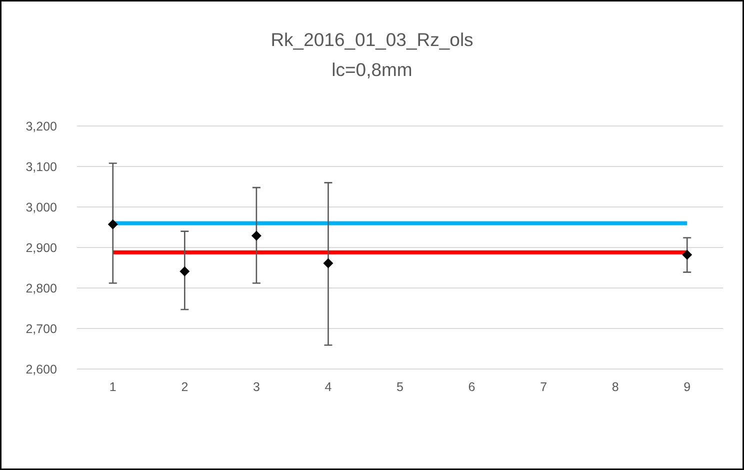 The width and height of the screenshot is (744, 470). Describe the element at coordinates (400, 387) in the screenshot. I see `x-tick-label: 5` at that location.